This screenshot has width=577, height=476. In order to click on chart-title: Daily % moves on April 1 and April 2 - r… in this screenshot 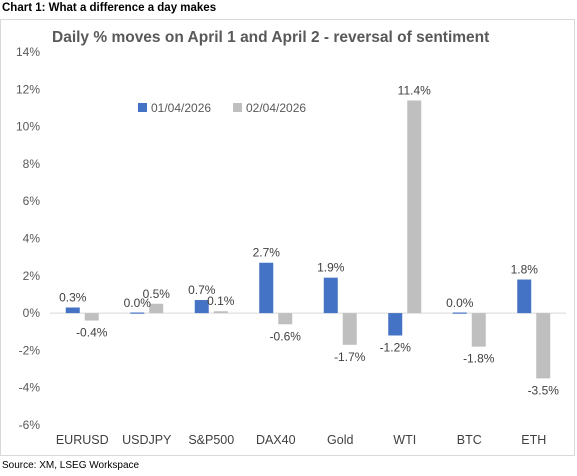, I will do `click(270, 37)`.